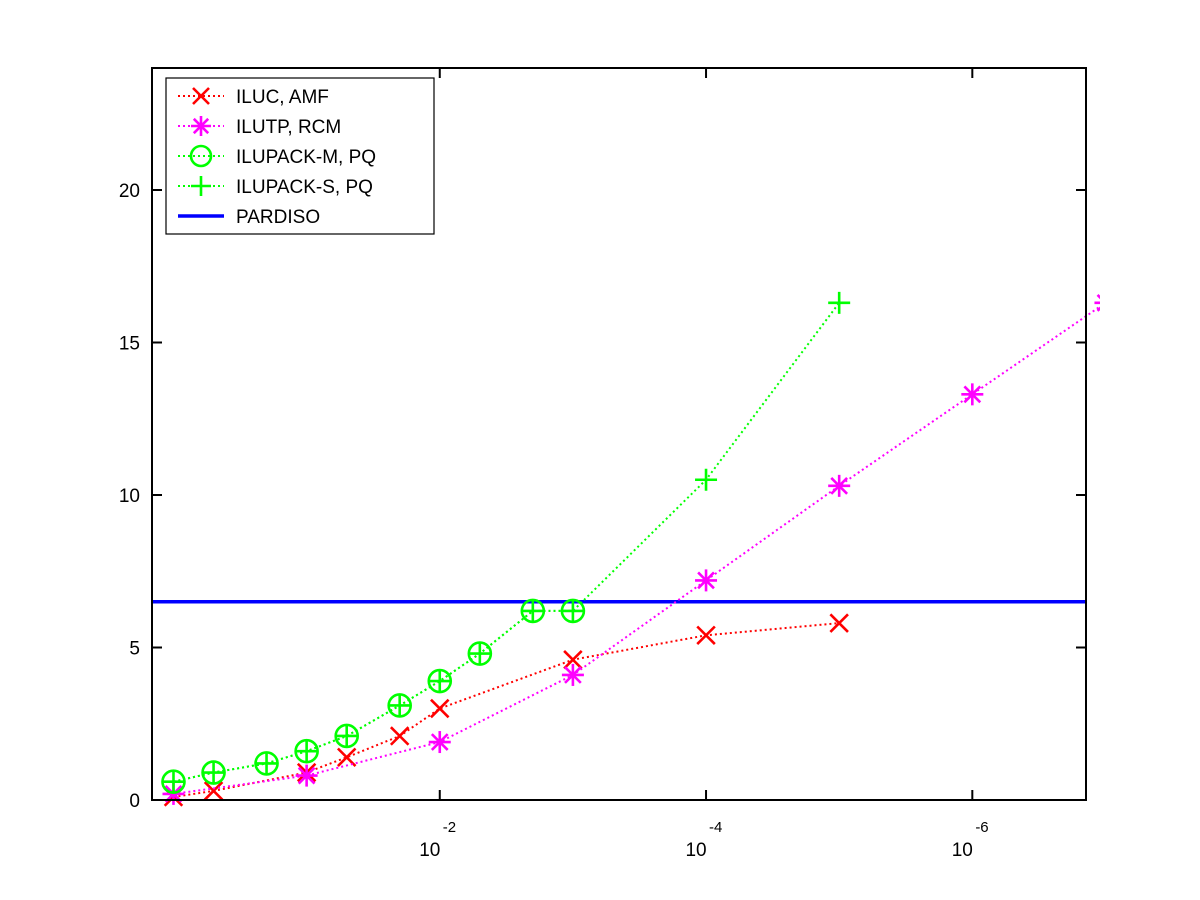 The height and width of the screenshot is (900, 1200). I want to click on legend-entry-2: ILUPACK-M, PQ, so click(277, 156).